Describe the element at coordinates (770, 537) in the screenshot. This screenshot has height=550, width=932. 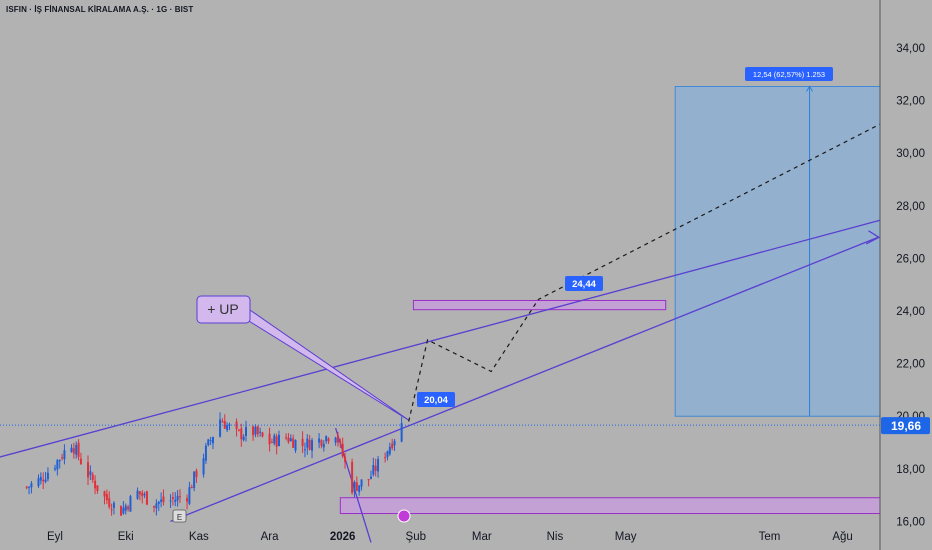
I see `x-tick-label: Tem` at that location.